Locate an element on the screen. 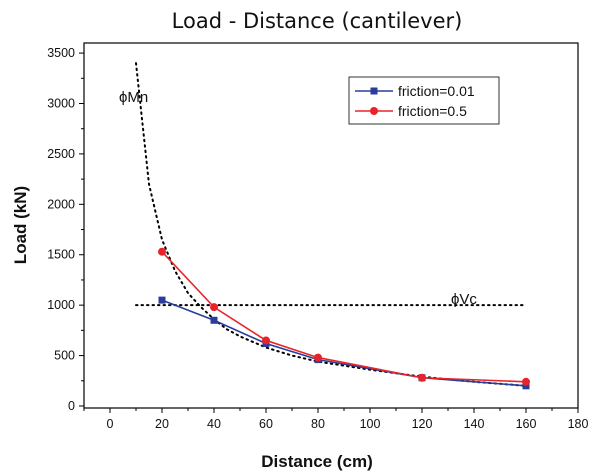 The height and width of the screenshot is (474, 599). x-tick-label: 140 is located at coordinates (474, 424).